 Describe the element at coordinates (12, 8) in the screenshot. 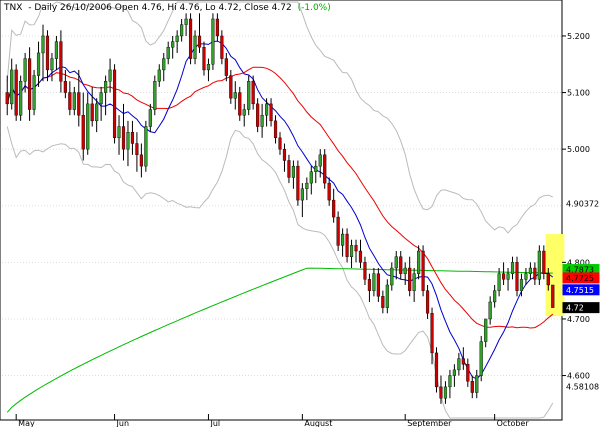

I see `chart-symbol: TNX` at that location.